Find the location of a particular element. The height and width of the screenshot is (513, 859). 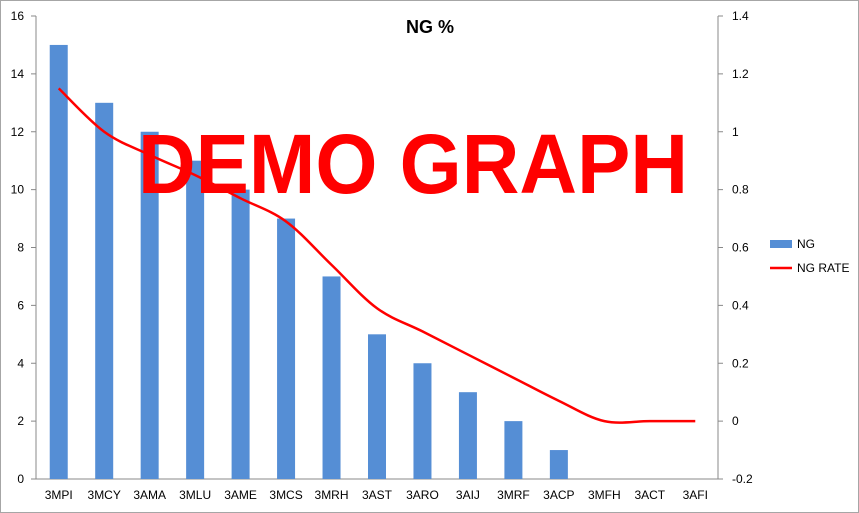

bar-3MPI is located at coordinates (58, 261).